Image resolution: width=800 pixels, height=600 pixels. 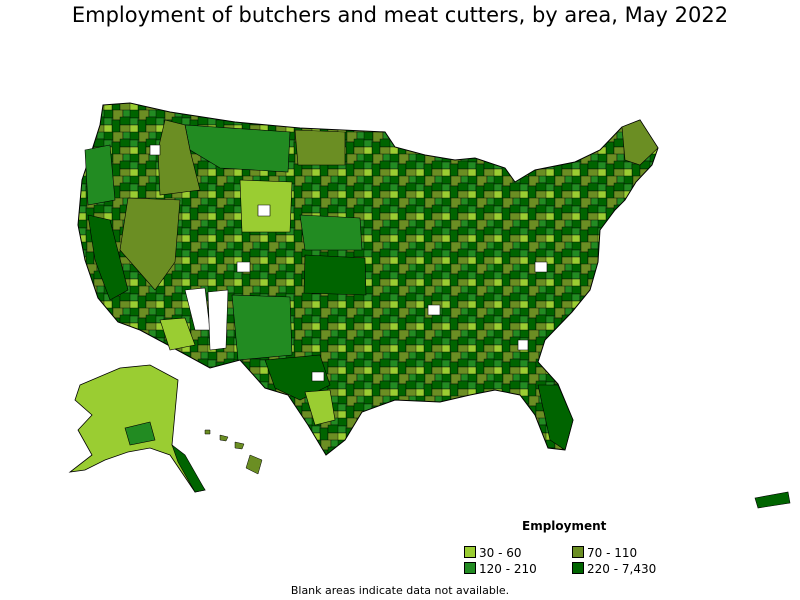 I want to click on area-no-data-georgia, so click(x=523, y=345).